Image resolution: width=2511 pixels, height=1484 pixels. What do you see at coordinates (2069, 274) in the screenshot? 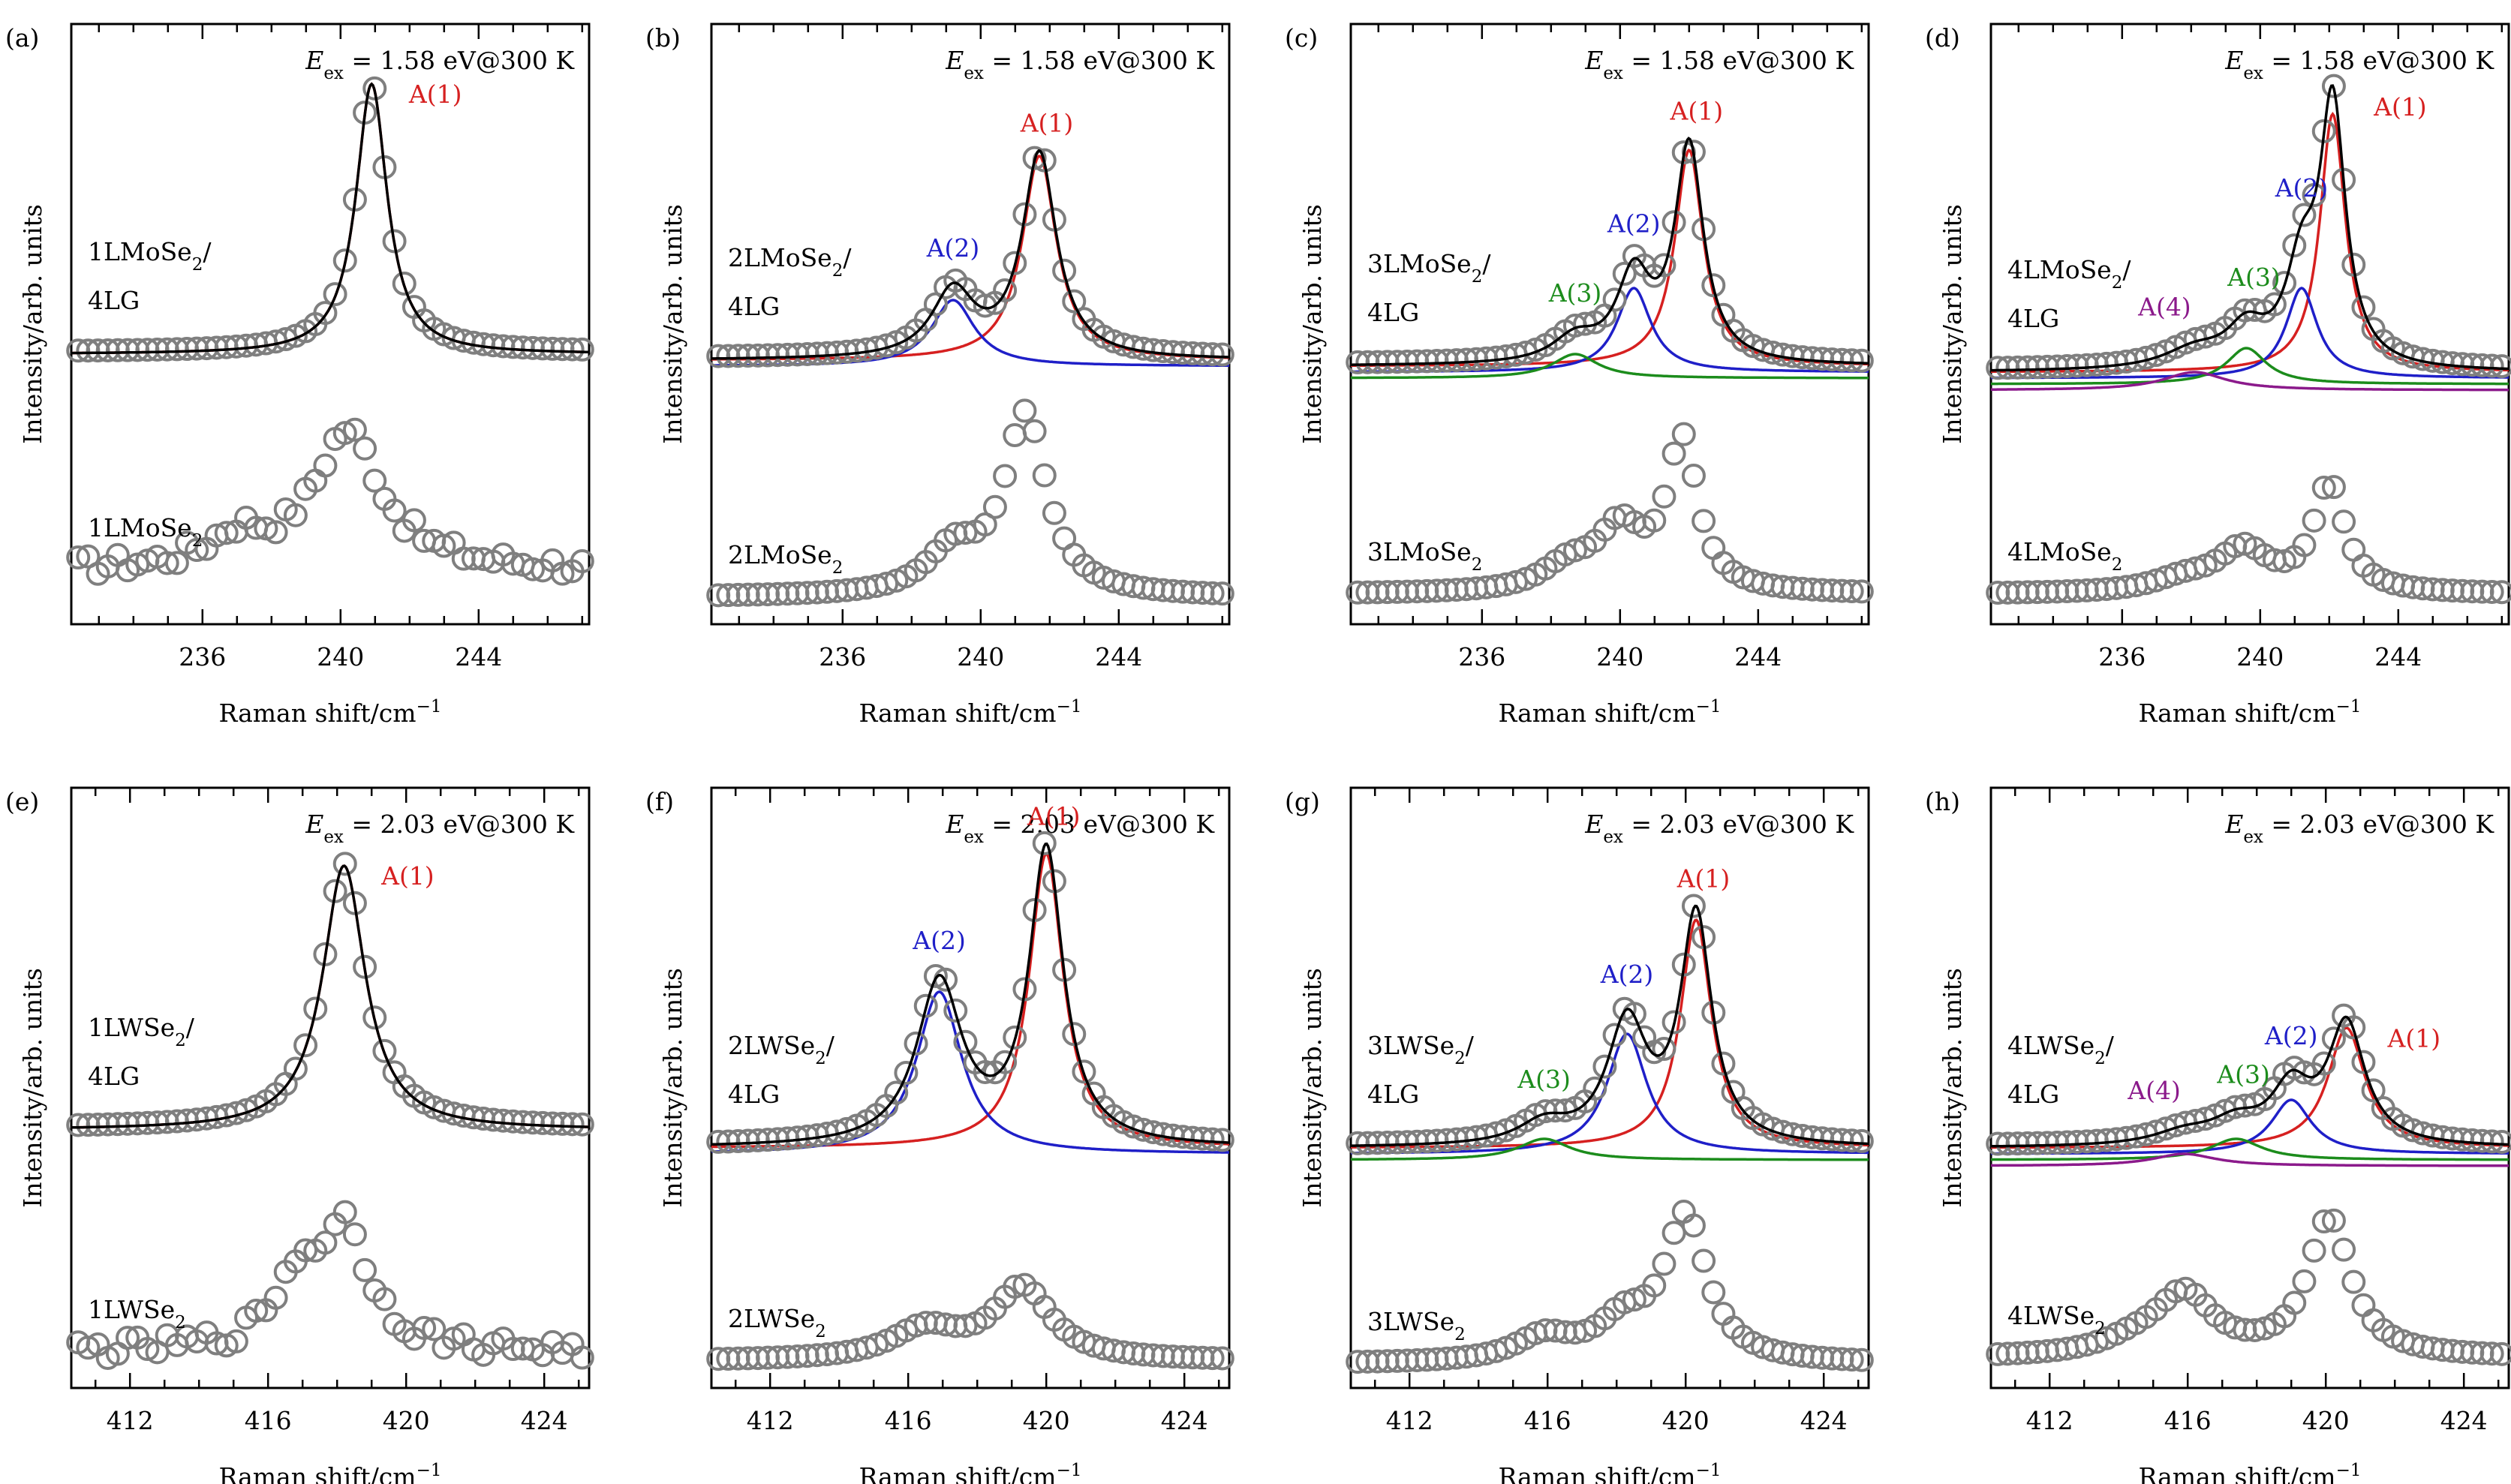
I see `hetero-sample-label: 4LMoSe2/` at bounding box center [2069, 274].